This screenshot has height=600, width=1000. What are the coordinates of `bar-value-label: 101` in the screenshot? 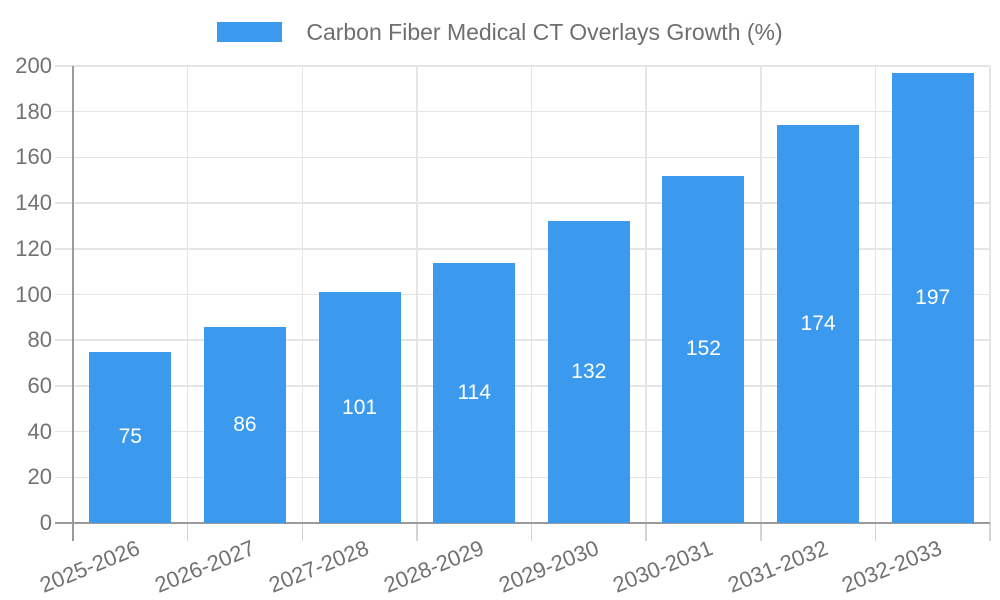 It's located at (360, 407).